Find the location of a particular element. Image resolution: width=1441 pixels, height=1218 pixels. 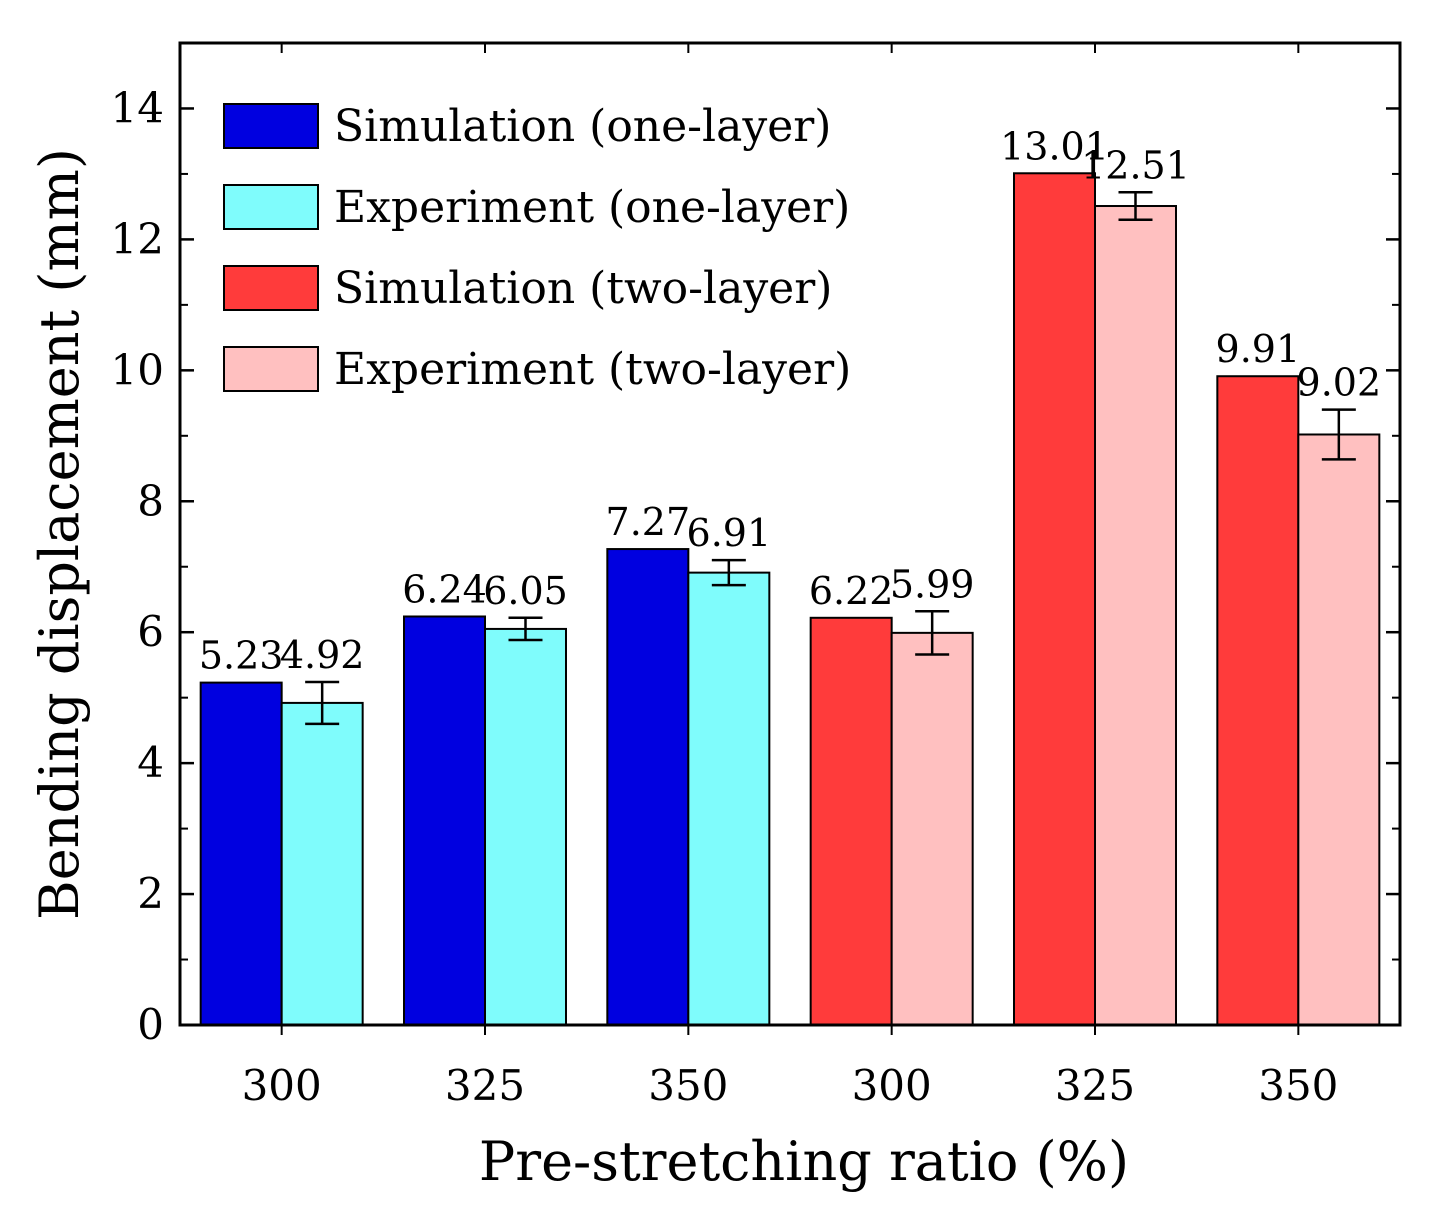

y-tick-label-4: 8 is located at coordinates (150, 500).